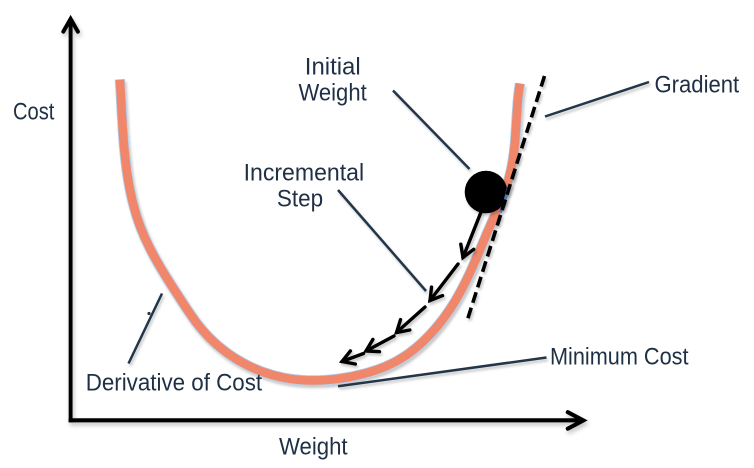 The width and height of the screenshot is (754, 468). I want to click on svg-text: Incremental, so click(304, 173).